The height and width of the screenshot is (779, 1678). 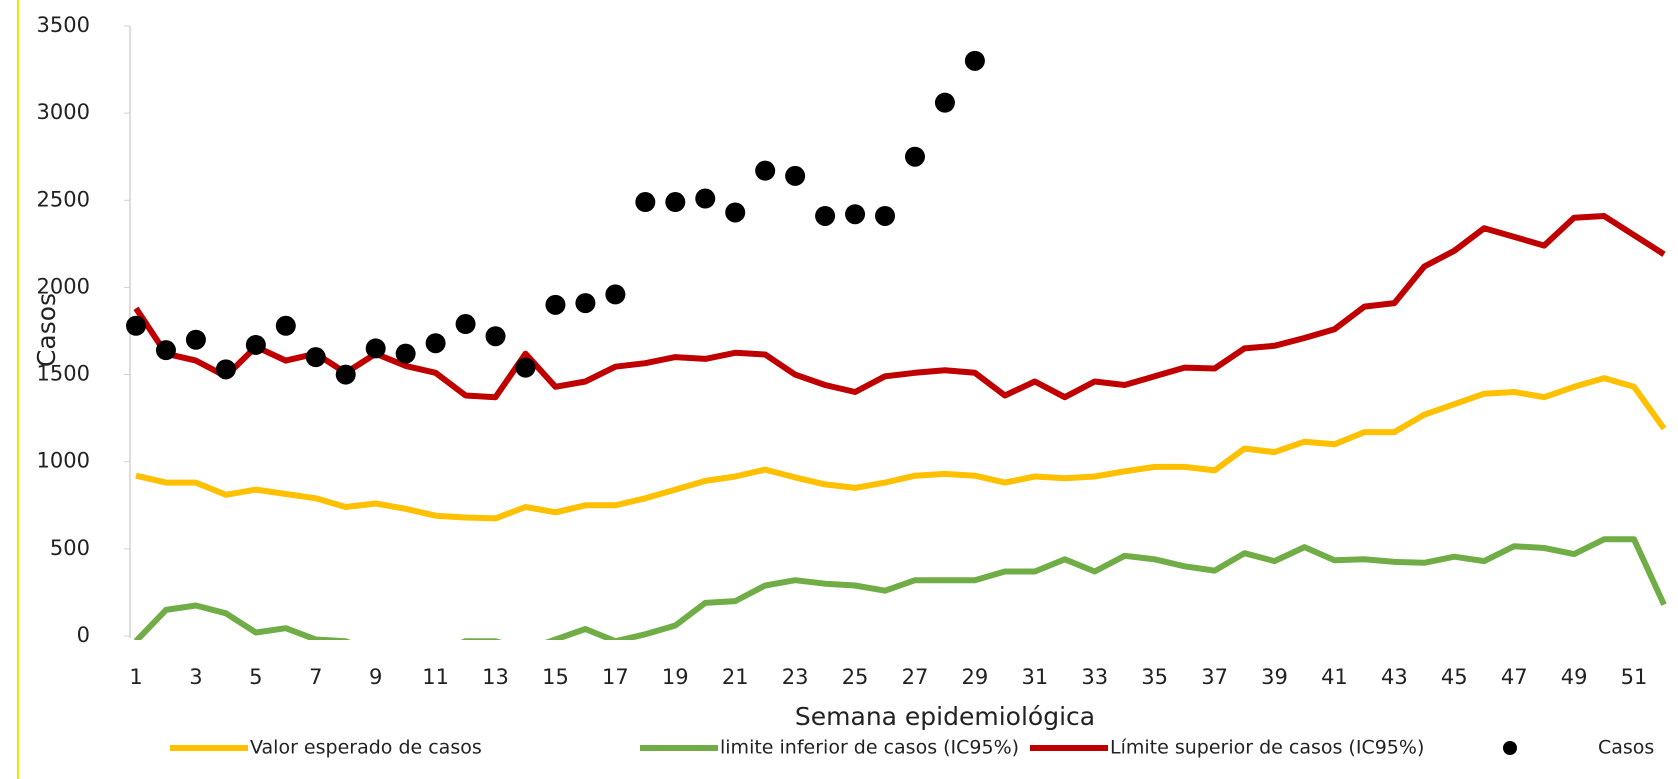 What do you see at coordinates (795, 677) in the screenshot?
I see `x-tick-label: 23` at bounding box center [795, 677].